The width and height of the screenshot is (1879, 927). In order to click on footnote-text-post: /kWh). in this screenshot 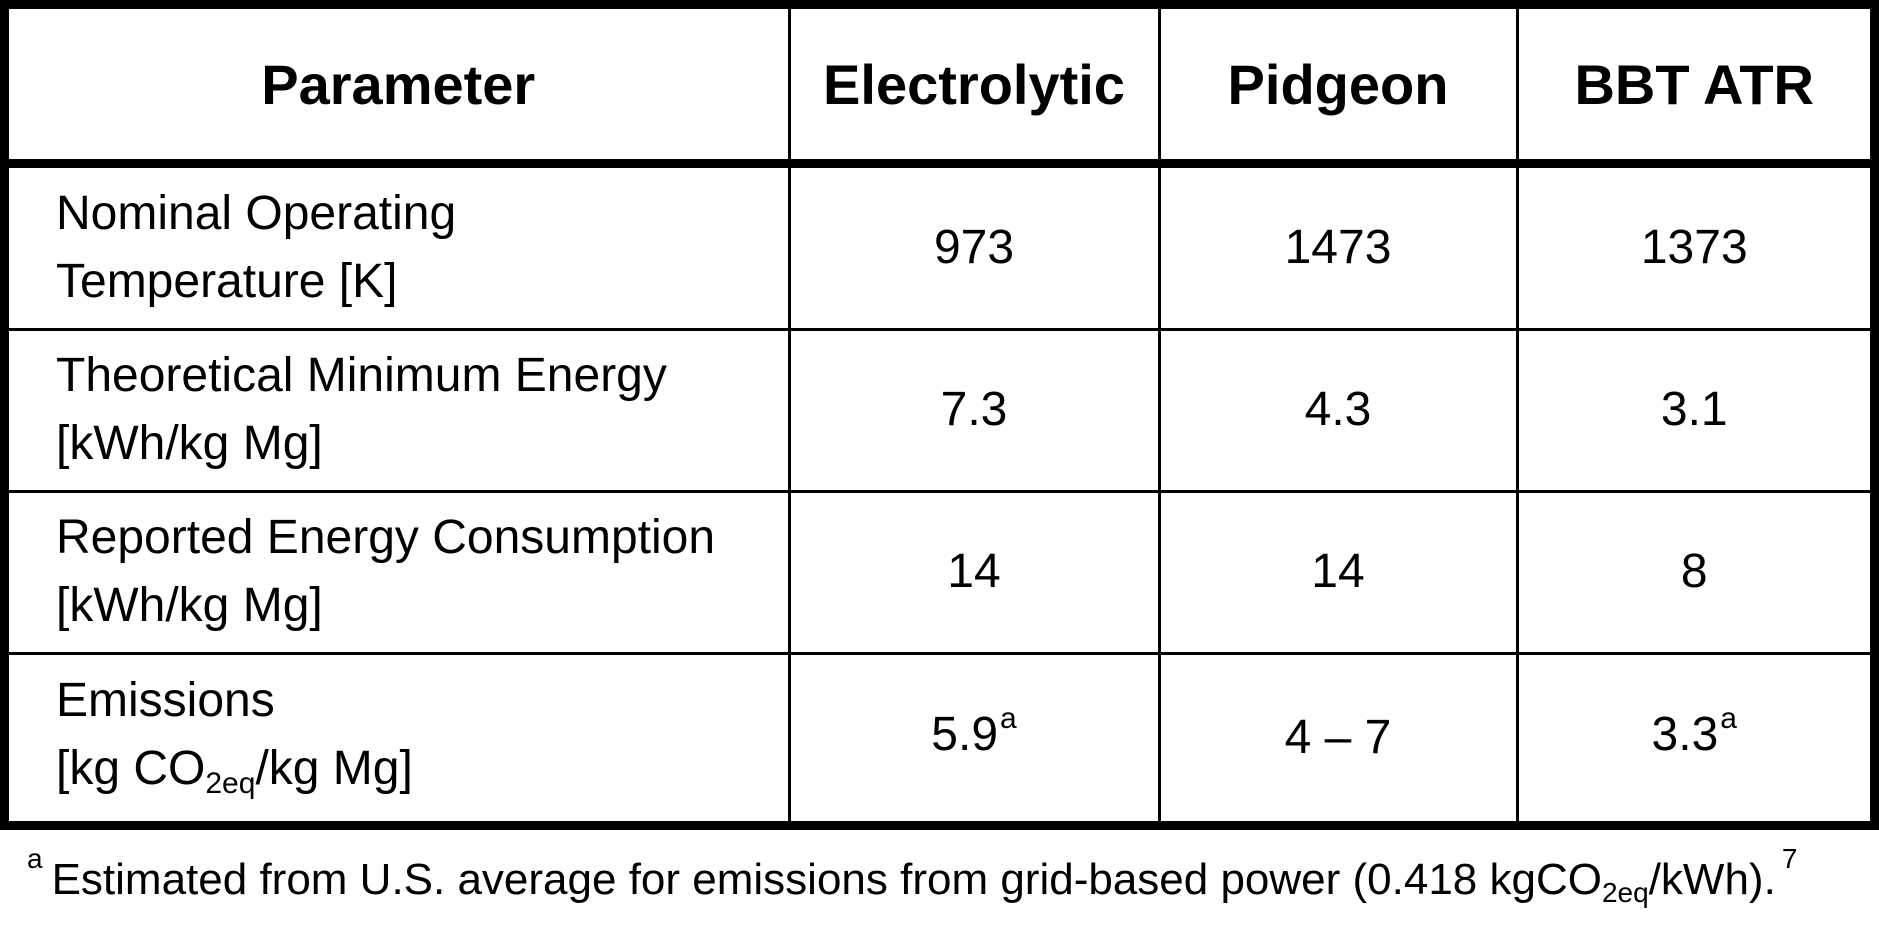, I will do `click(1712, 879)`.